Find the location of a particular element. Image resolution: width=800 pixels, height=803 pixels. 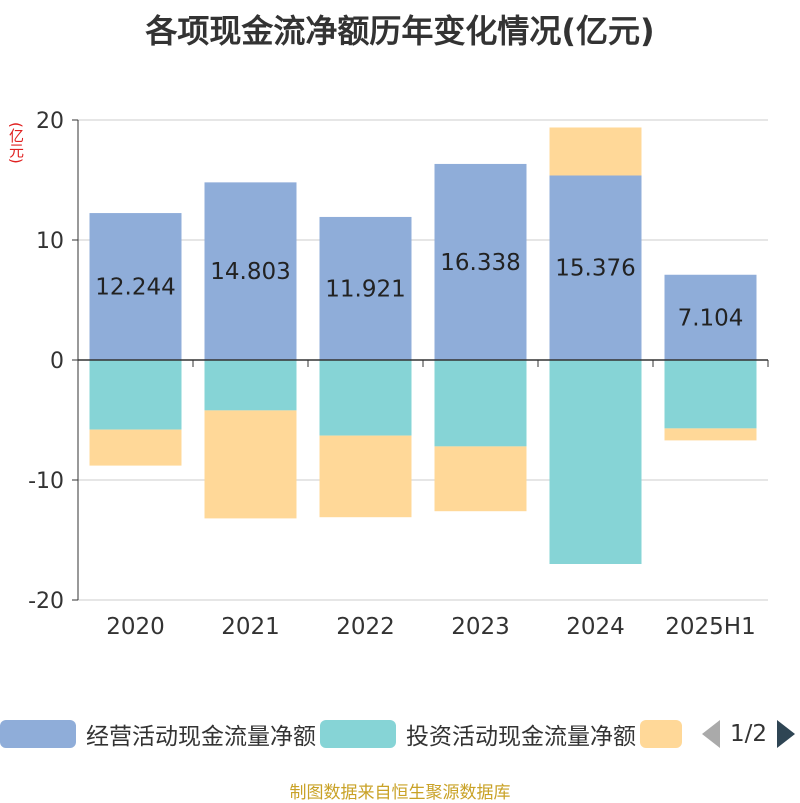

data-label: 11.921 is located at coordinates (365, 289).